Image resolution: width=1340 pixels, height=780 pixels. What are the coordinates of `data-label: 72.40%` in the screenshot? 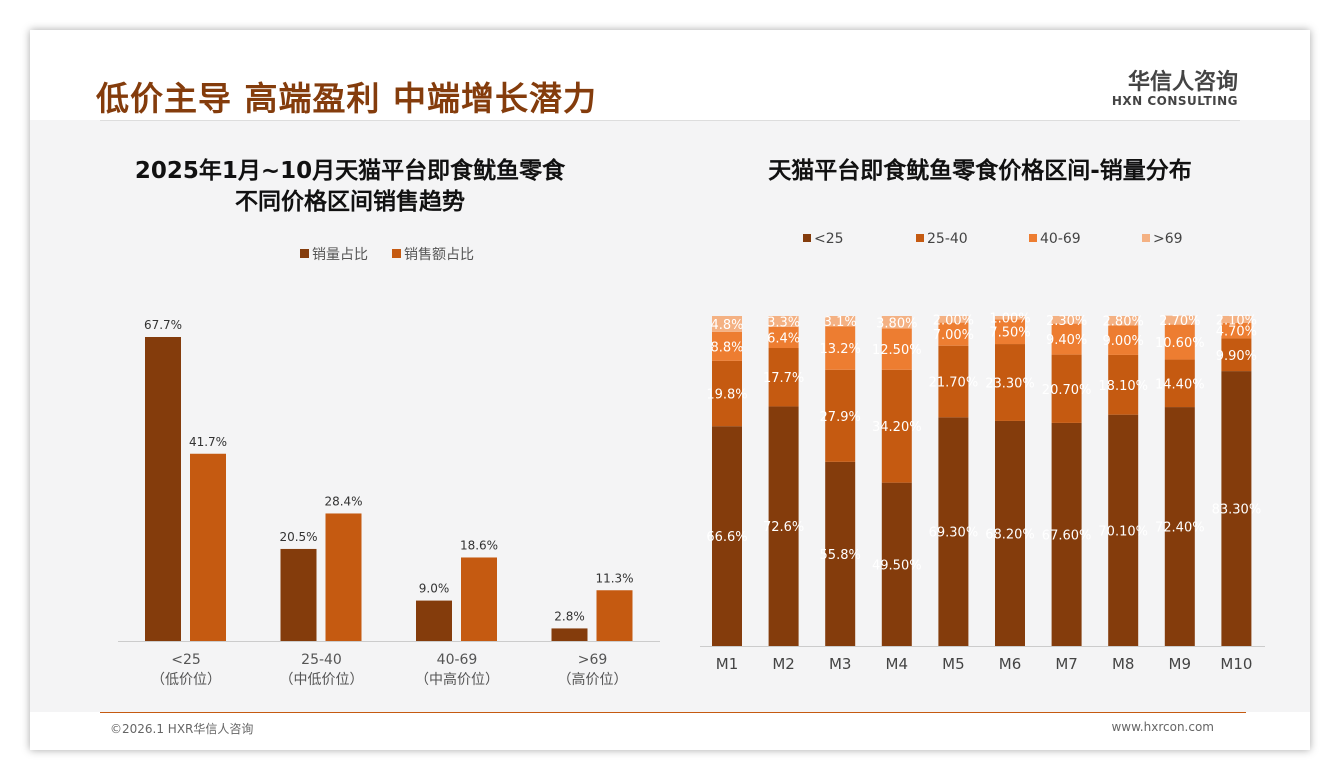 It's located at (1180, 528).